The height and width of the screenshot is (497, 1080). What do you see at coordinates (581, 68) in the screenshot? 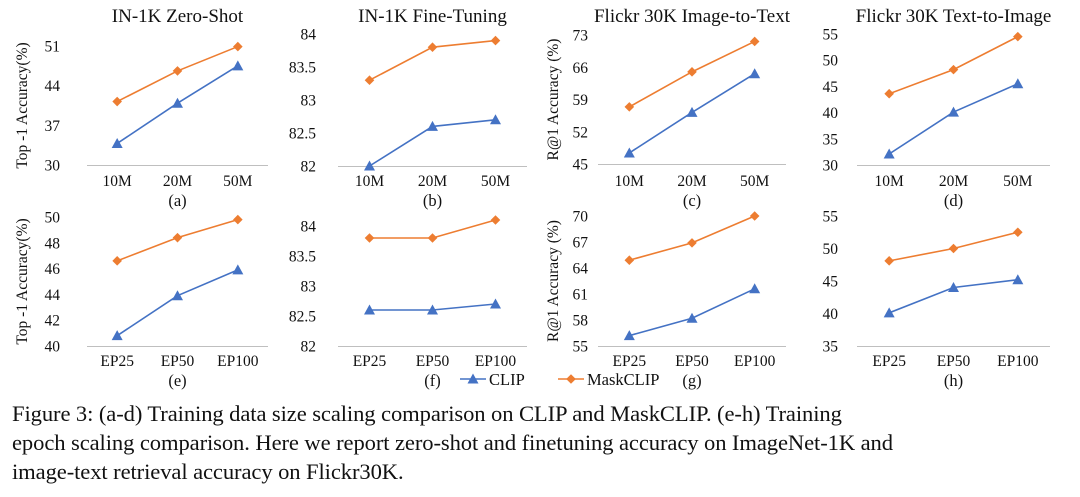
I see `y-tick-label: 66` at bounding box center [581, 68].